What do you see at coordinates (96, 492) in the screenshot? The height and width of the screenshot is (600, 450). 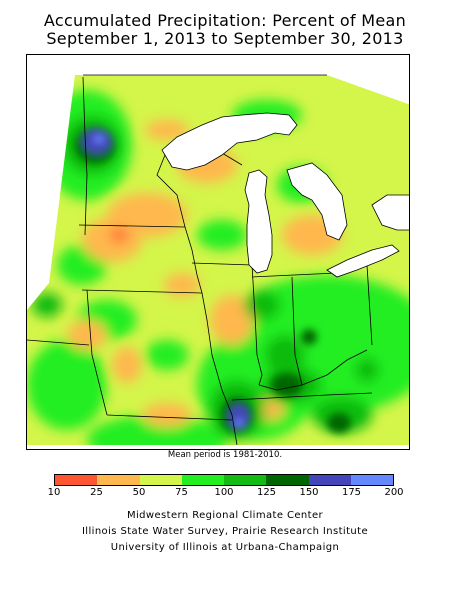 I see `legend-tick-label: 25` at bounding box center [96, 492].